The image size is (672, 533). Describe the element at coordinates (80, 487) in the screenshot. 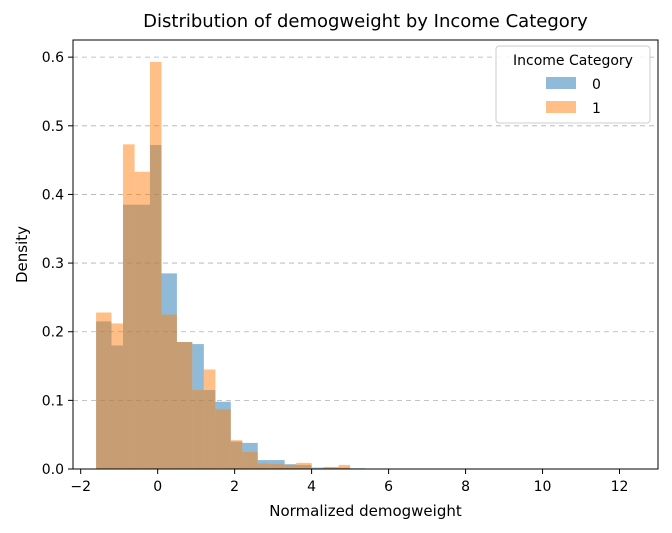

I see `x-tick-label: −2` at that location.